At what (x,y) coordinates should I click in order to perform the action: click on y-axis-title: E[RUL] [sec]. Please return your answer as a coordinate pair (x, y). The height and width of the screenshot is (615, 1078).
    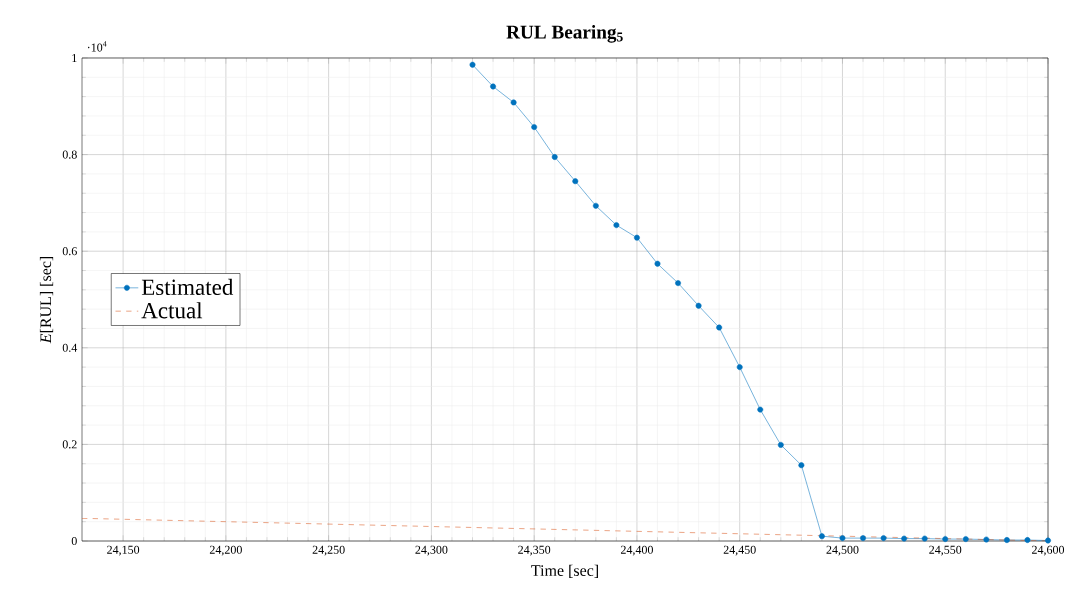
    Looking at the image, I should click on (46, 300).